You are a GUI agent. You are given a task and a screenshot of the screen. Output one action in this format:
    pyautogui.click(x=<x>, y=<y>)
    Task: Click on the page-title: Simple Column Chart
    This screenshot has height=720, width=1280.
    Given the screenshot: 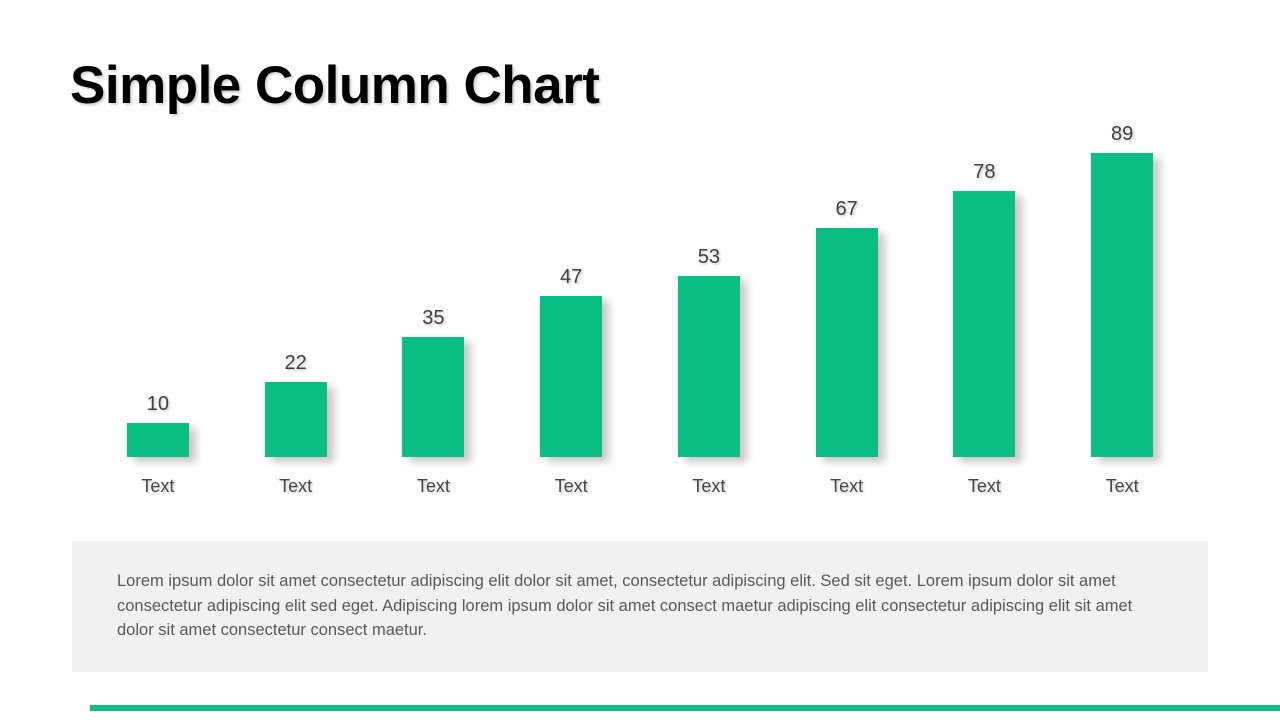 What is the action you would take?
    pyautogui.click(x=335, y=85)
    